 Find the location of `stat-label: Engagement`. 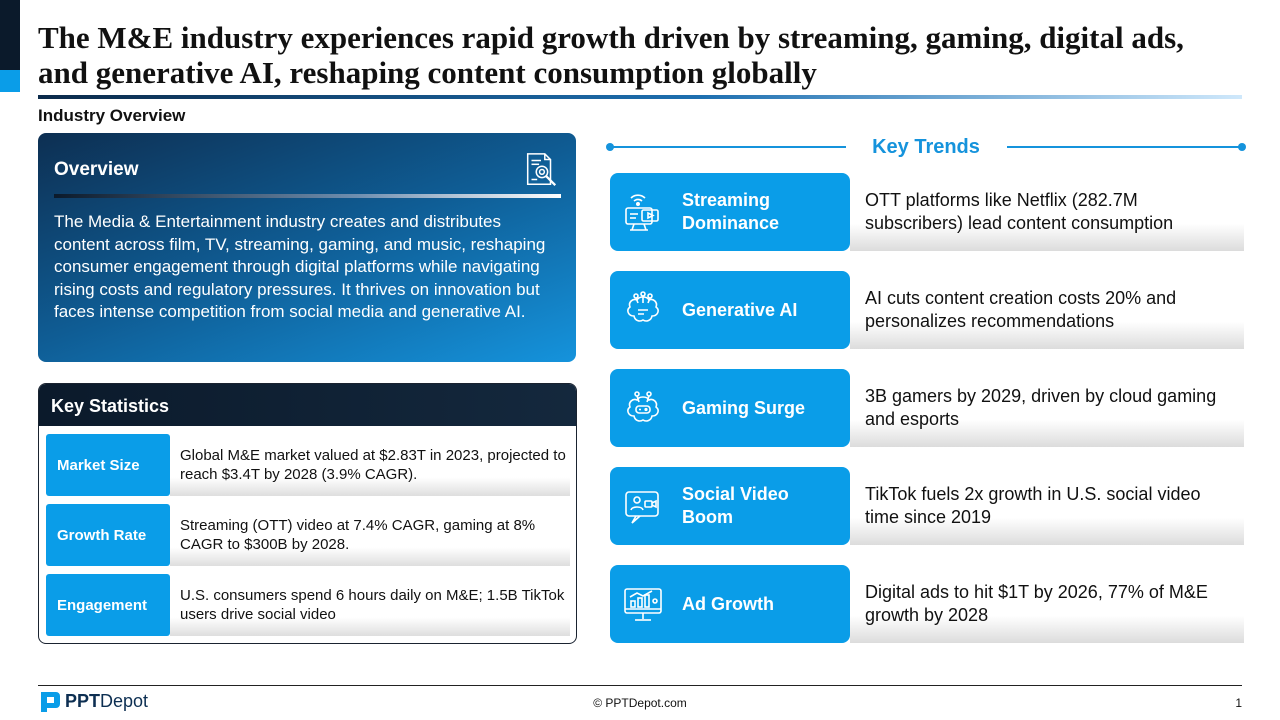

stat-label: Engagement is located at coordinates (108, 605).